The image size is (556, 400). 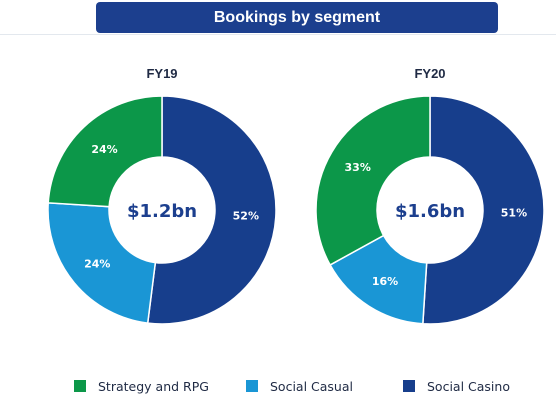 What do you see at coordinates (278, 34) in the screenshot?
I see `header-divider` at bounding box center [278, 34].